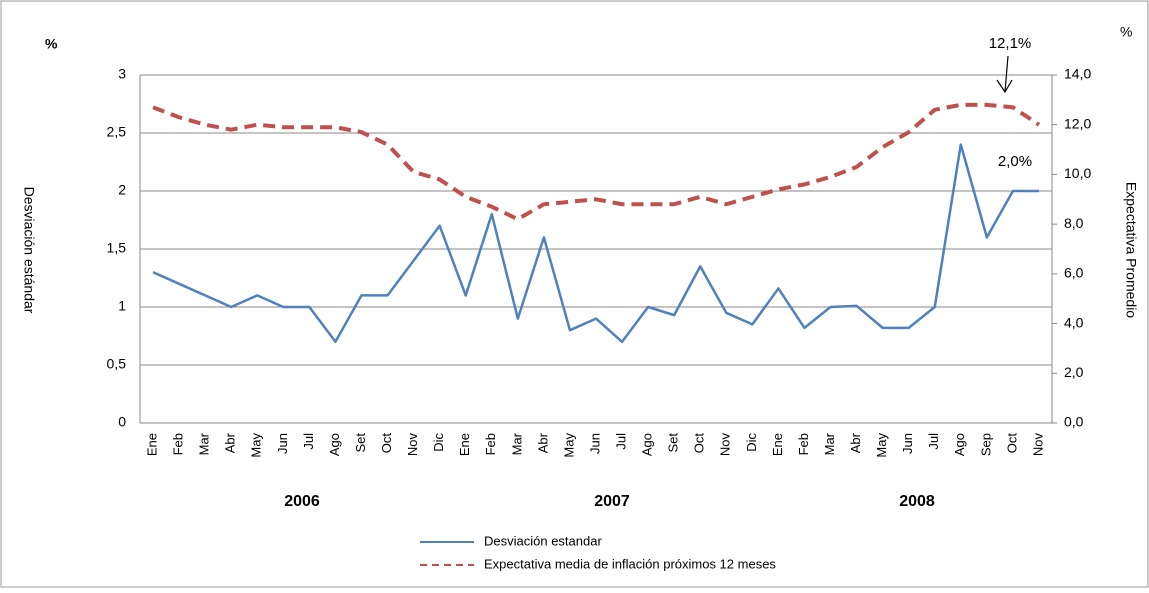 The height and width of the screenshot is (593, 1149). What do you see at coordinates (1015, 161) in the screenshot?
I see `annotation: 2,0%` at bounding box center [1015, 161].